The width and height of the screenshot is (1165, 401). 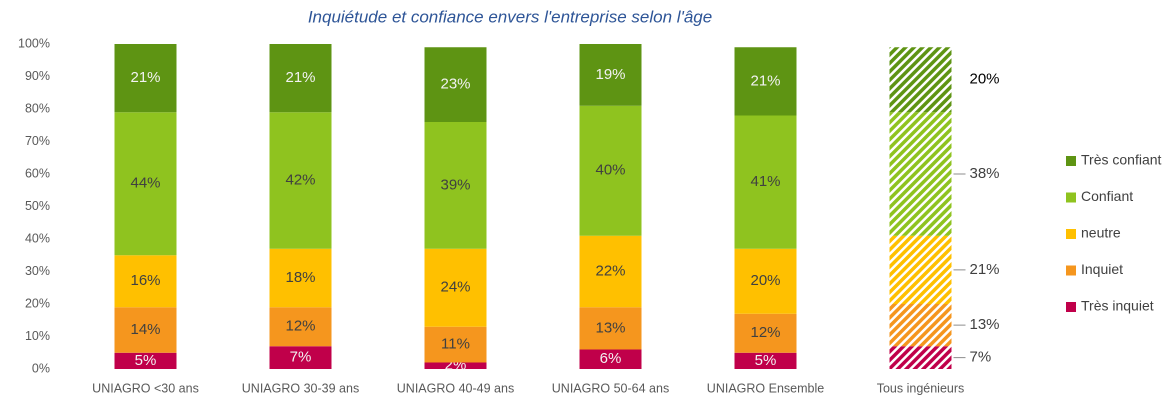 I want to click on x-tick-label: UNIAGRO Ensemble, so click(x=765, y=388).